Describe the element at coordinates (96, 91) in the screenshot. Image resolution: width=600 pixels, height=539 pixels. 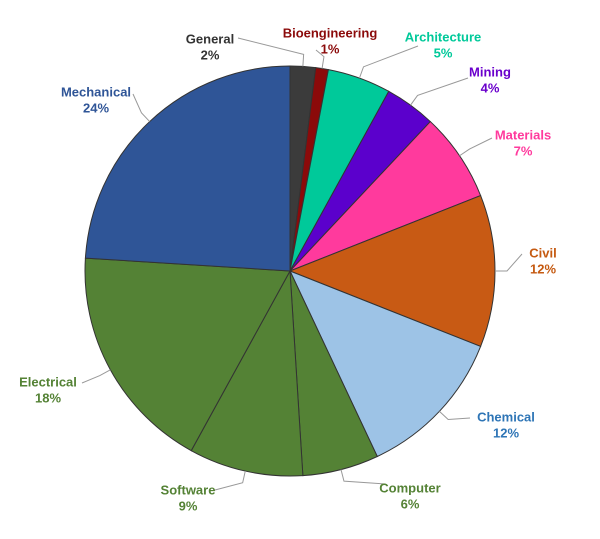
I see `slice-label: Mechanical` at that location.